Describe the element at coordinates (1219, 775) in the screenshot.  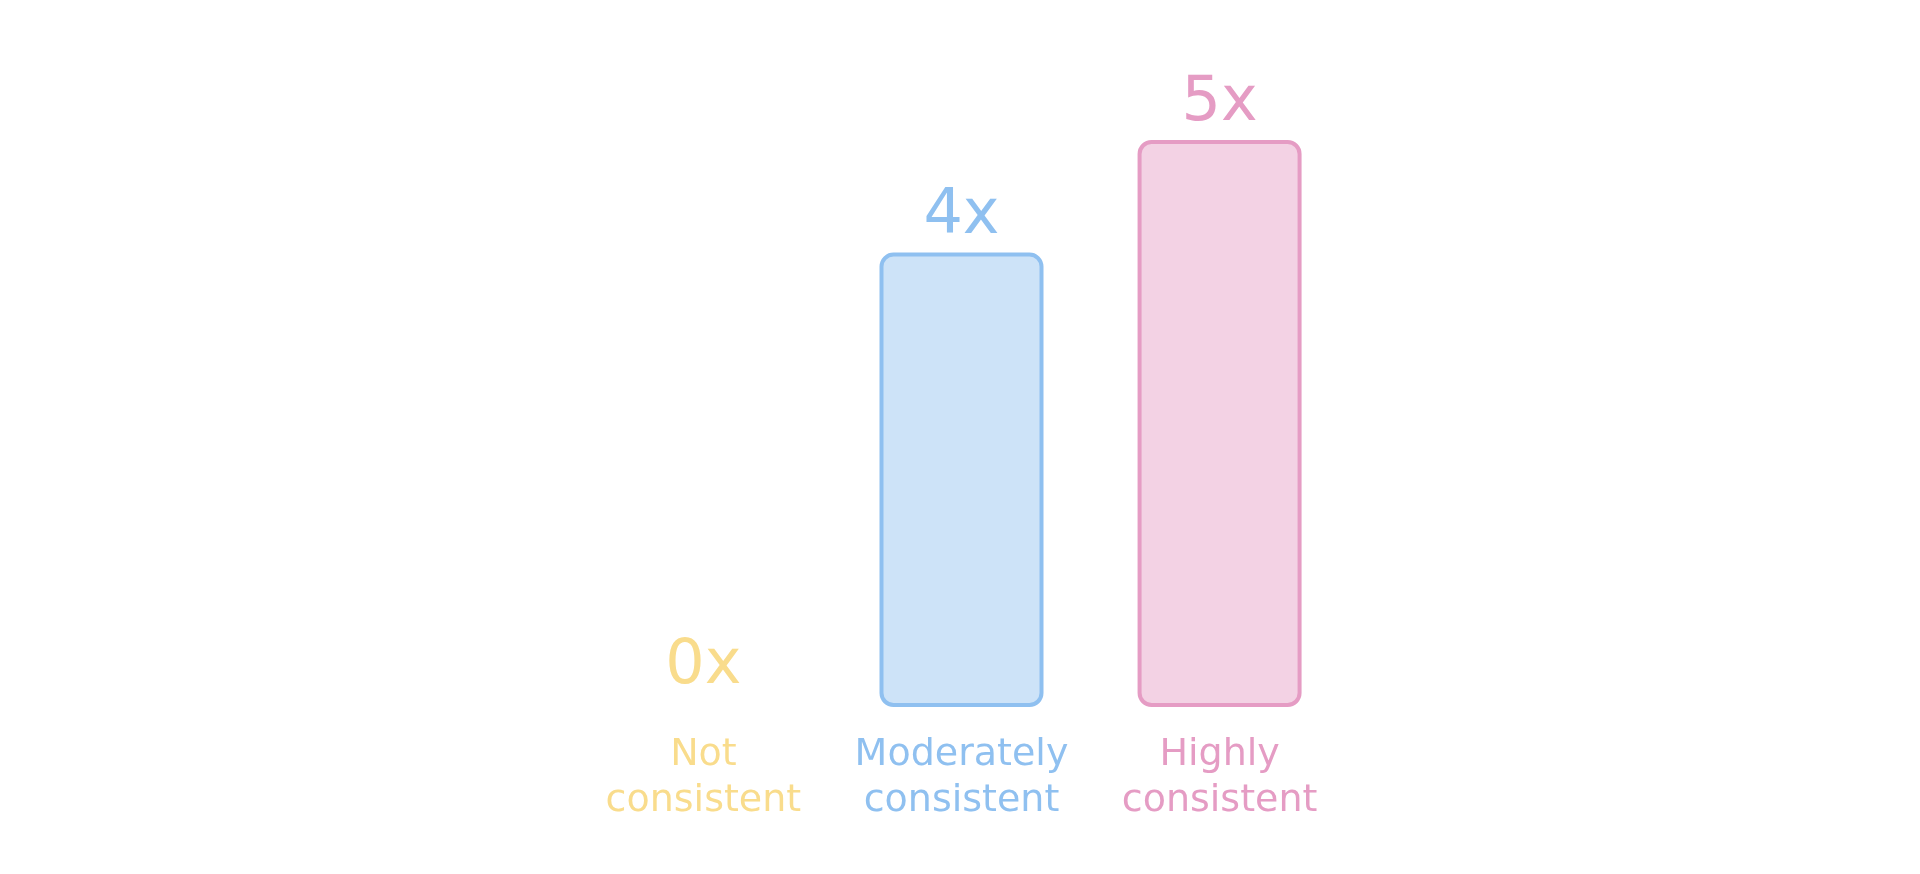
I see `x-tick-label: Highly consistent` at that location.